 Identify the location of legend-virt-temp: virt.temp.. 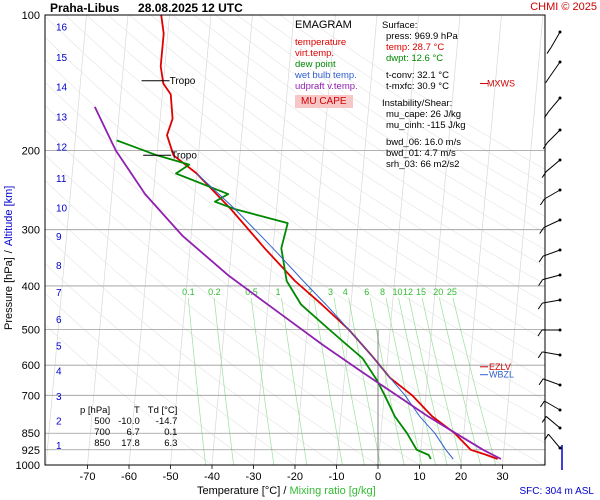
(315, 53).